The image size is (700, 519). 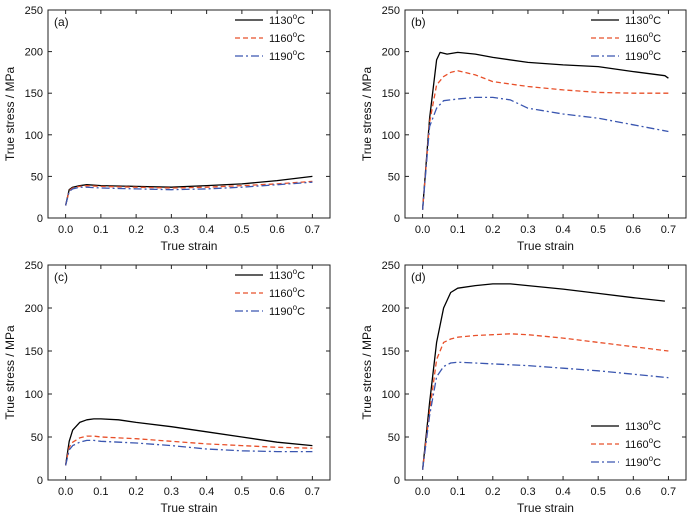 I want to click on panel-label: (a), so click(x=61, y=22).